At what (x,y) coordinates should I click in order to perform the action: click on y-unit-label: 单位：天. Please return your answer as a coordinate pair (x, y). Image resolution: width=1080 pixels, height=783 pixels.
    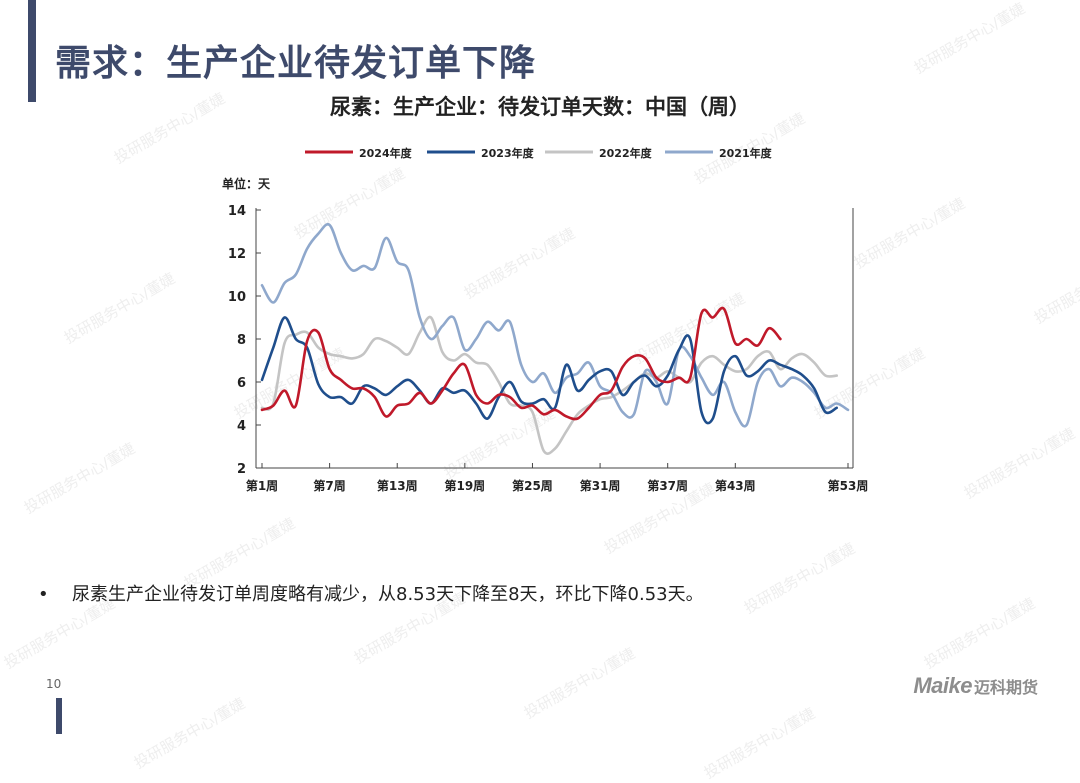
    Looking at the image, I should click on (246, 183).